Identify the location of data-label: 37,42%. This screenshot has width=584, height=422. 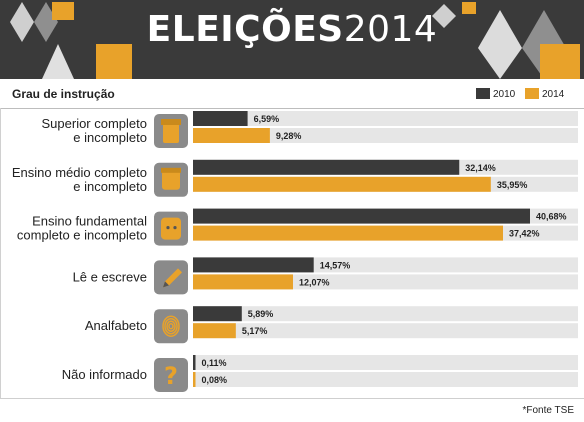
(524, 234).